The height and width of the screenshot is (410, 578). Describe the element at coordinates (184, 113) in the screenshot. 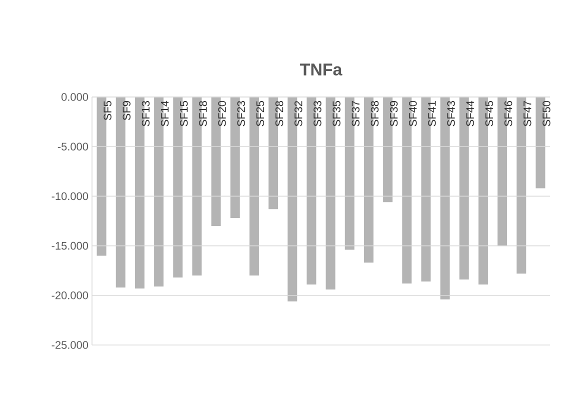

I see `x-tick-label: SF15` at that location.